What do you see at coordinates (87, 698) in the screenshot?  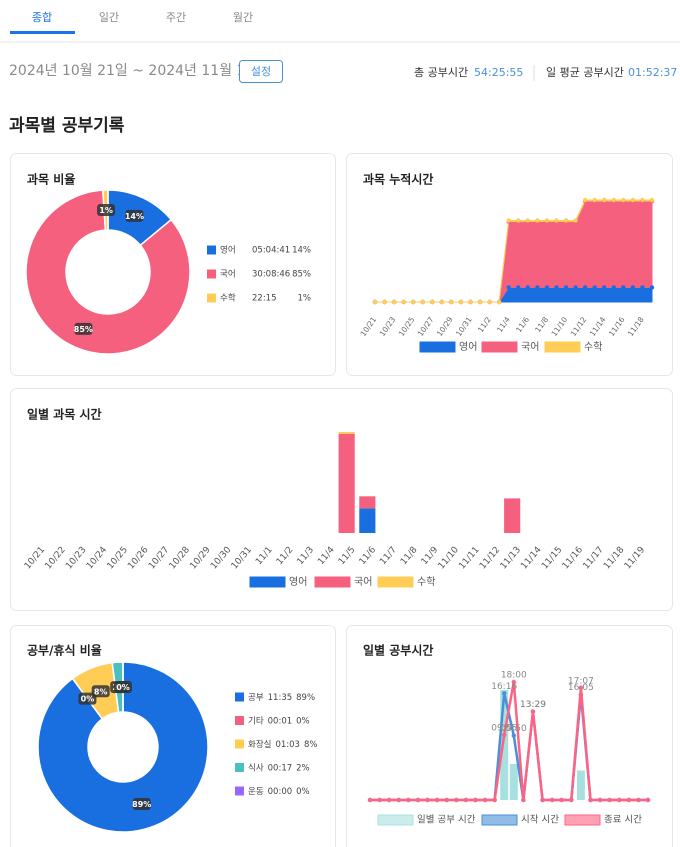 I see `slice-label-bg` at bounding box center [87, 698].